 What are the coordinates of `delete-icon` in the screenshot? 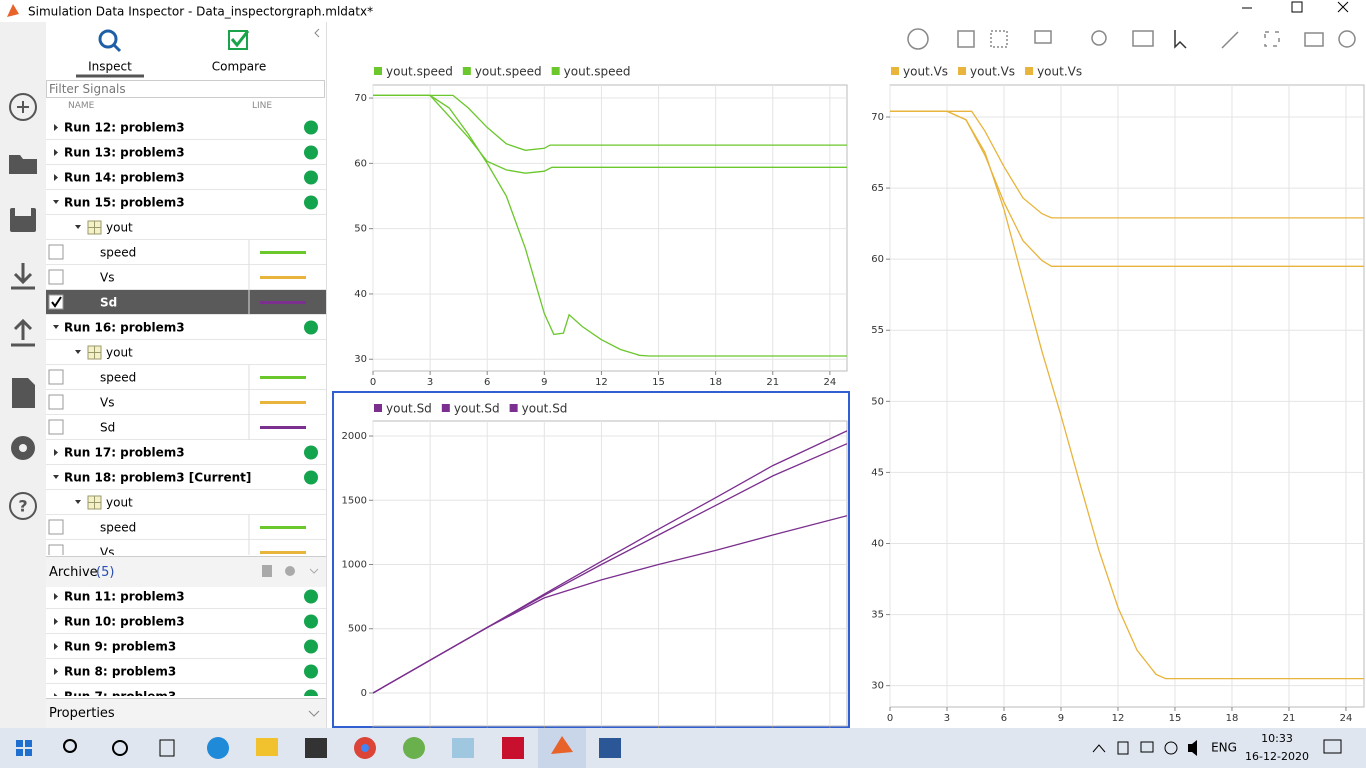 It's located at (267, 571).